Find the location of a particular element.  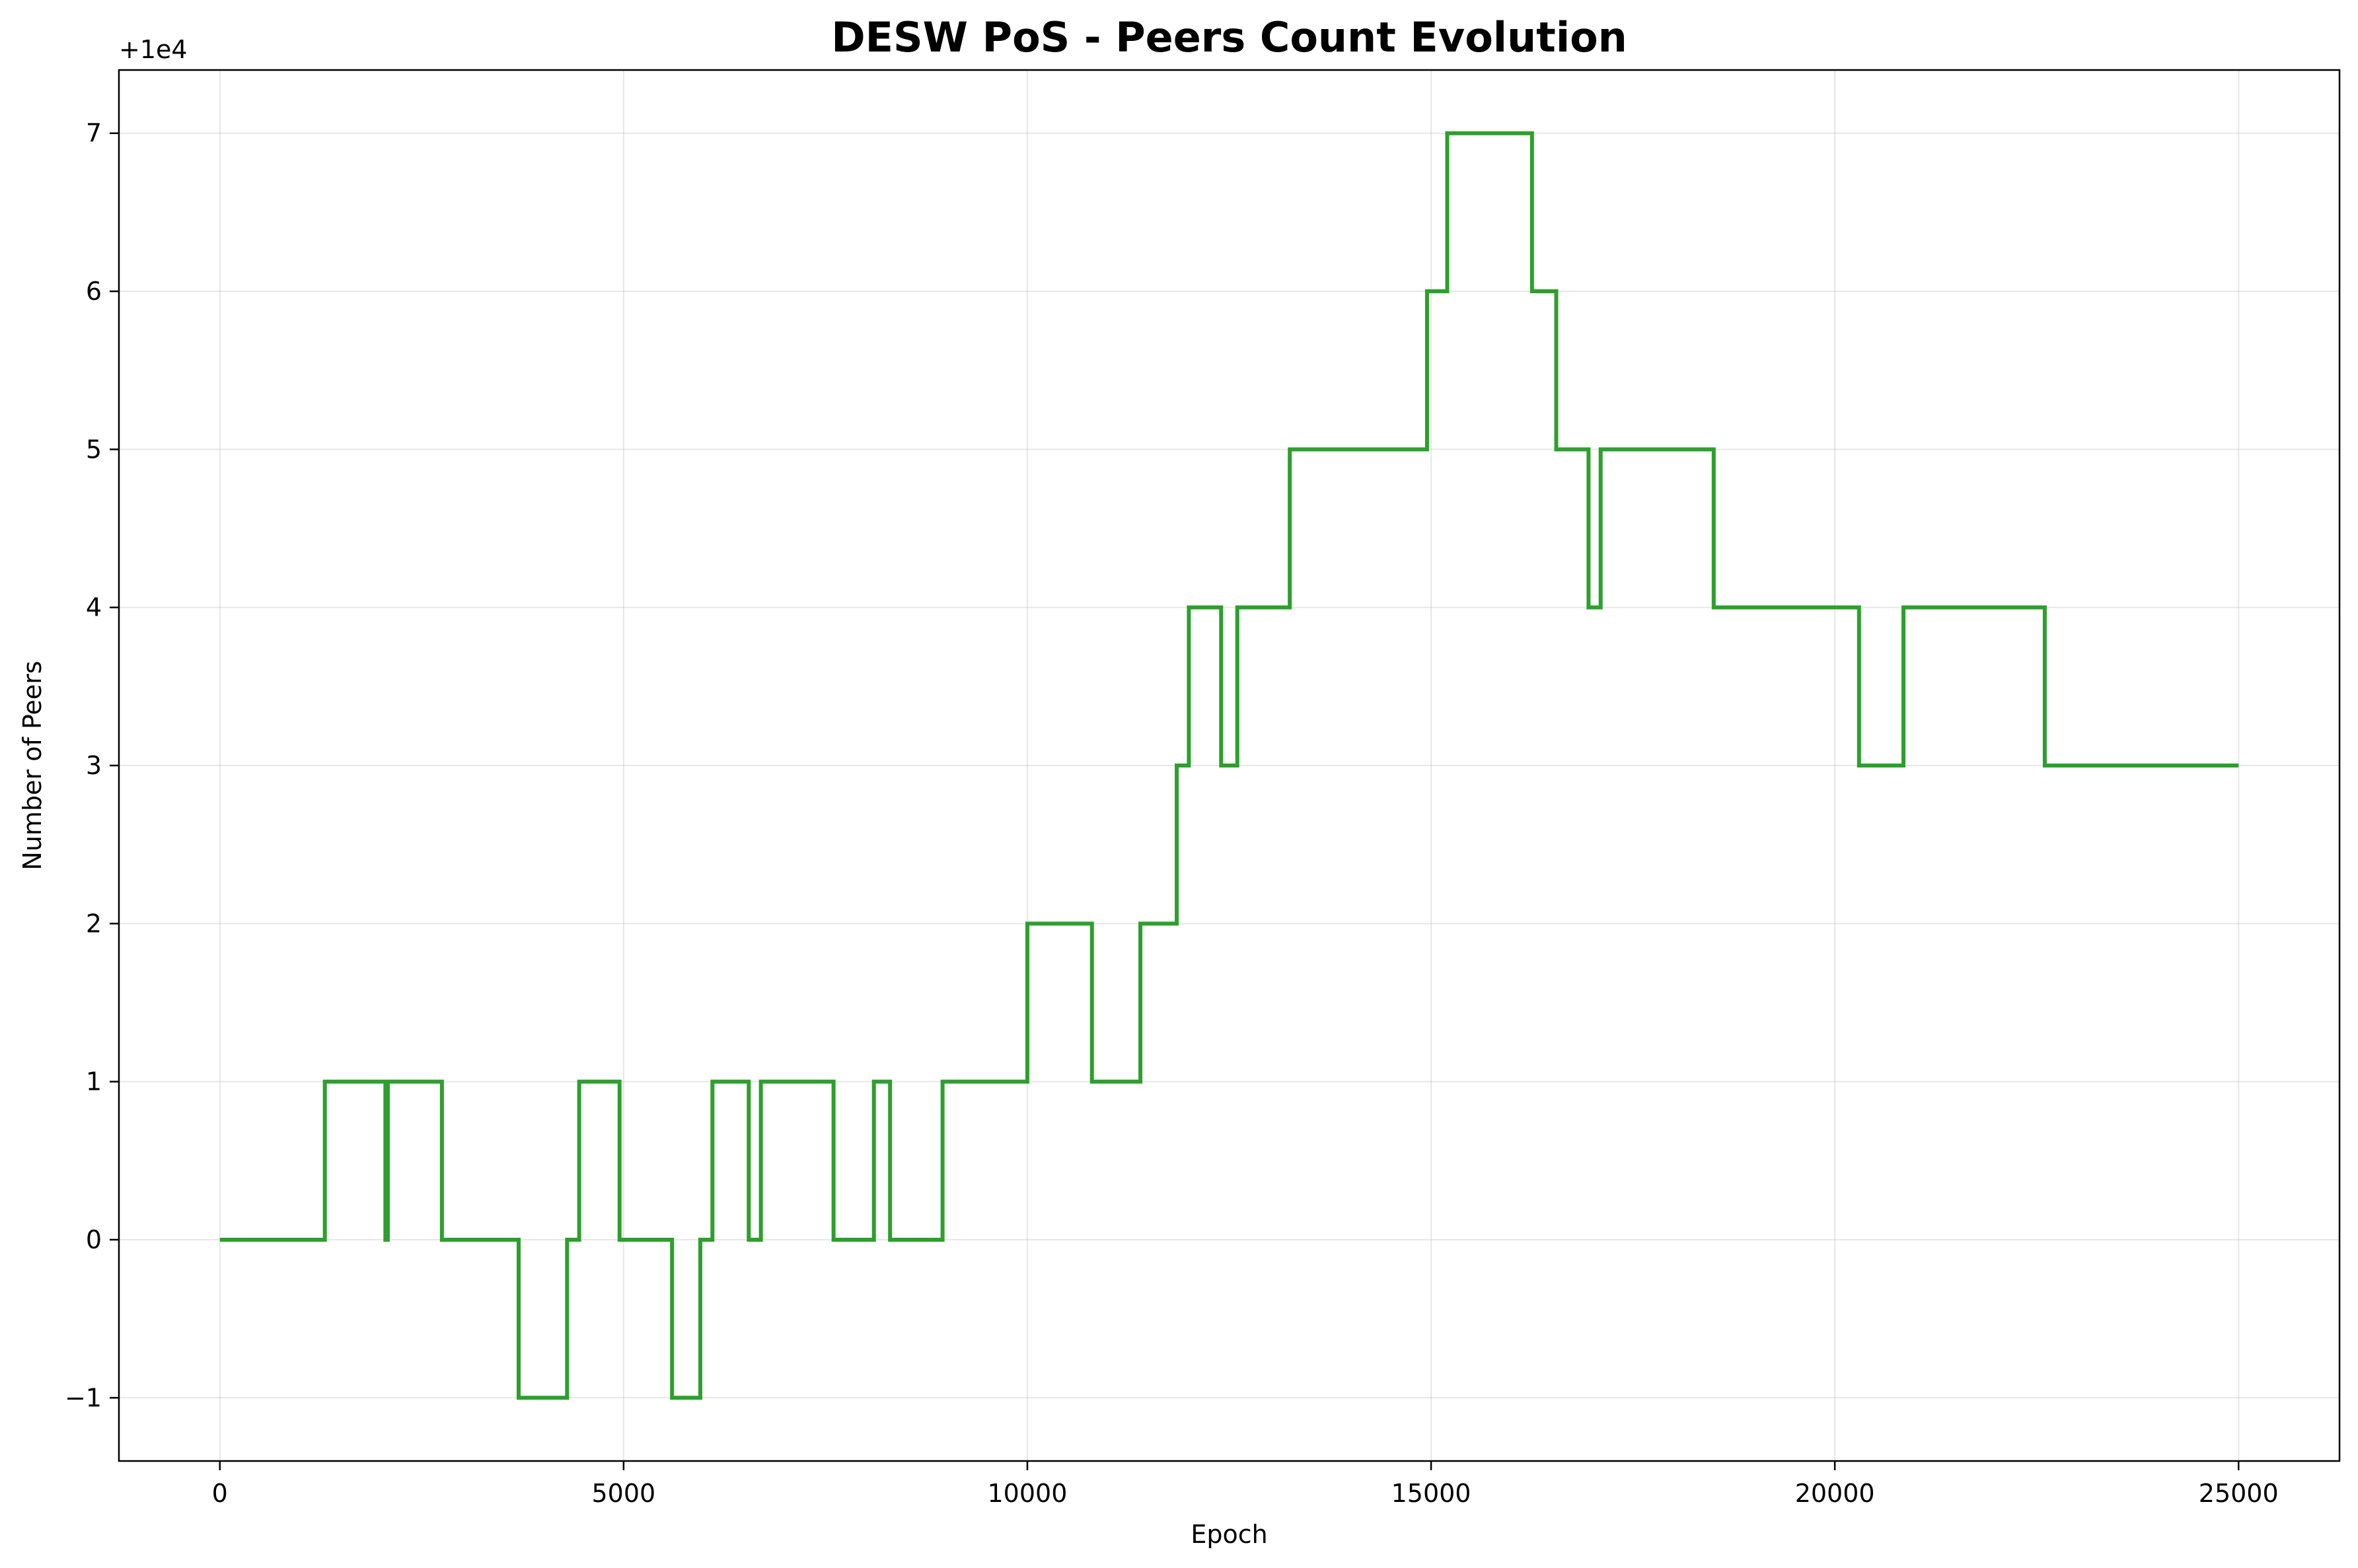

x-axis-label: Epoch is located at coordinates (1229, 1534).